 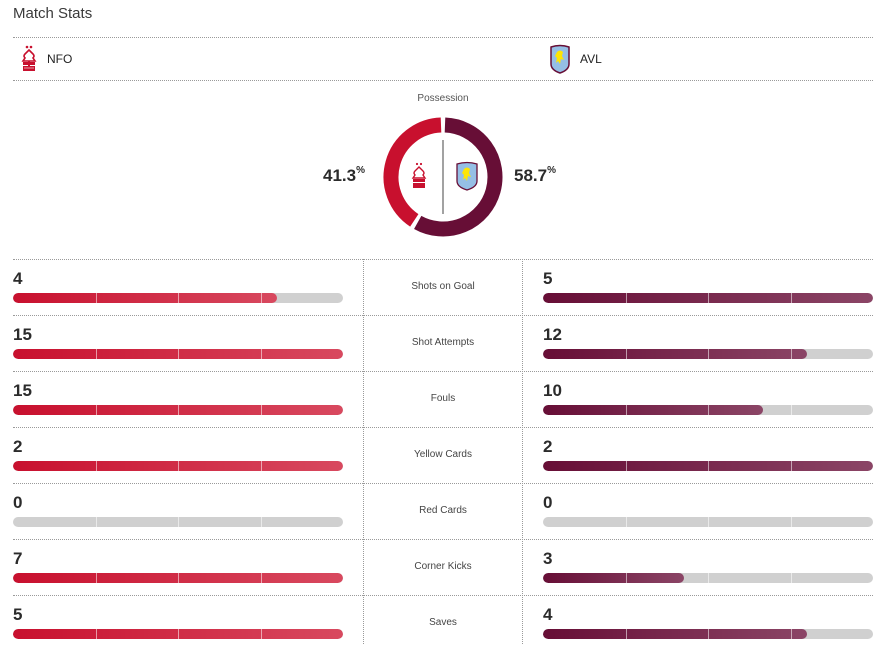 What do you see at coordinates (548, 446) in the screenshot?
I see `away-stat-value: 2` at bounding box center [548, 446].